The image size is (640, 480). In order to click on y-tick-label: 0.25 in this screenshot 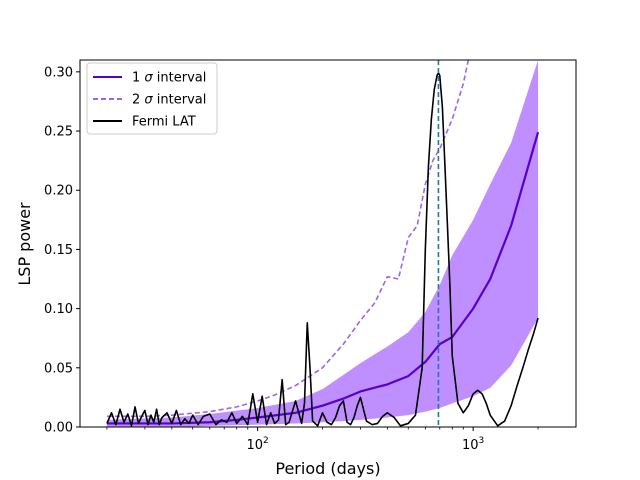, I will do `click(58, 132)`.